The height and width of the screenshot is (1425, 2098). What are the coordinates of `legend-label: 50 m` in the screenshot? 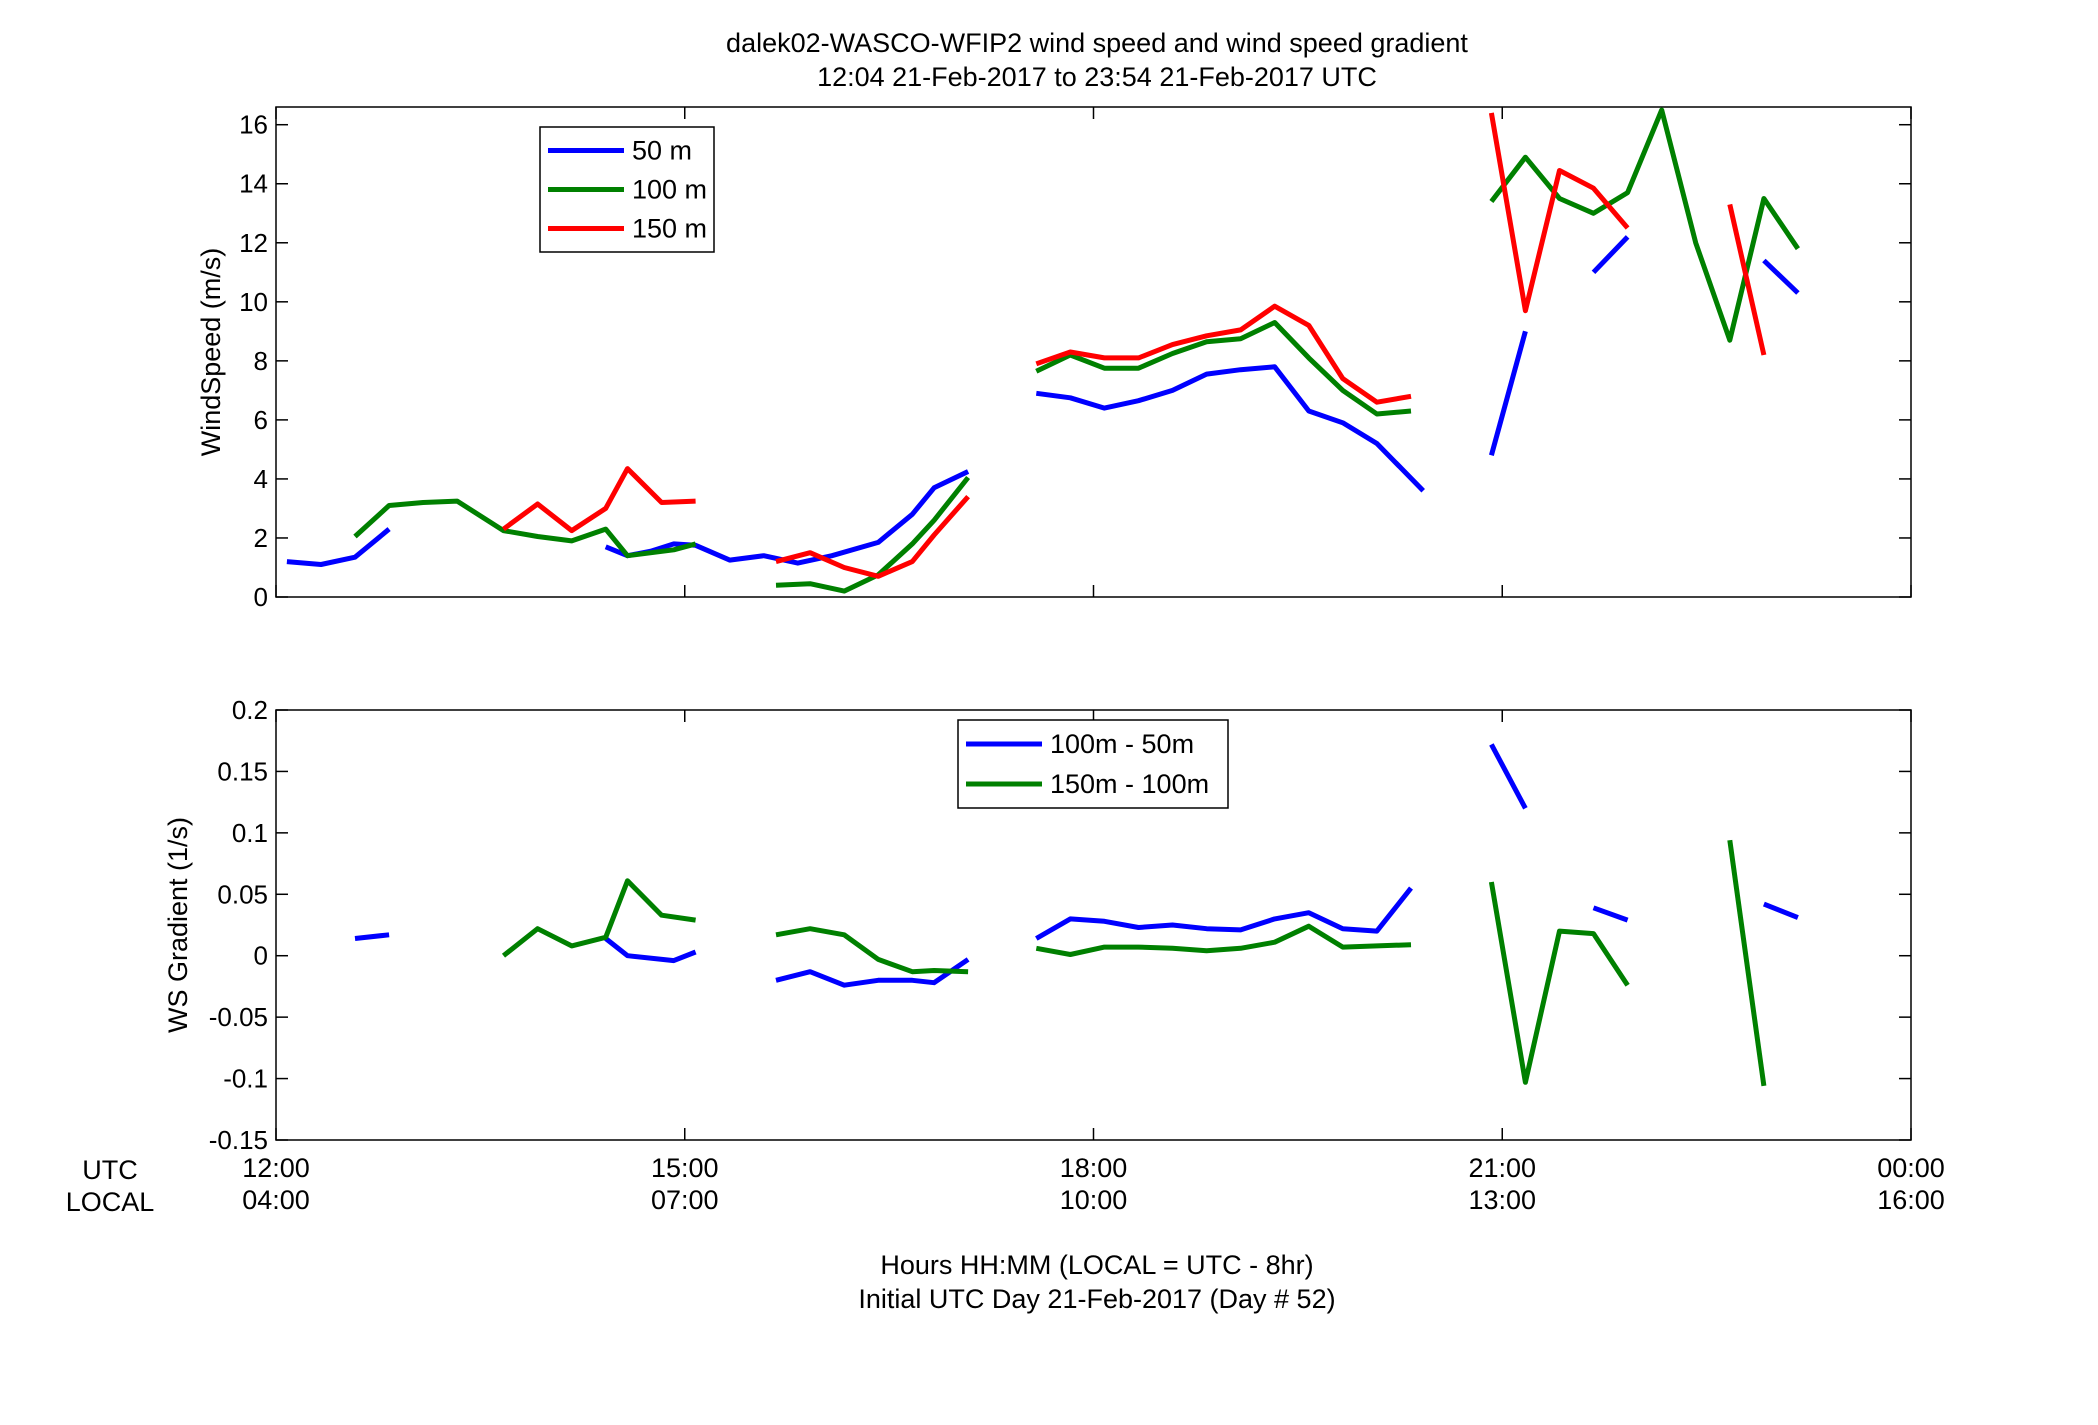 It's located at (662, 151).